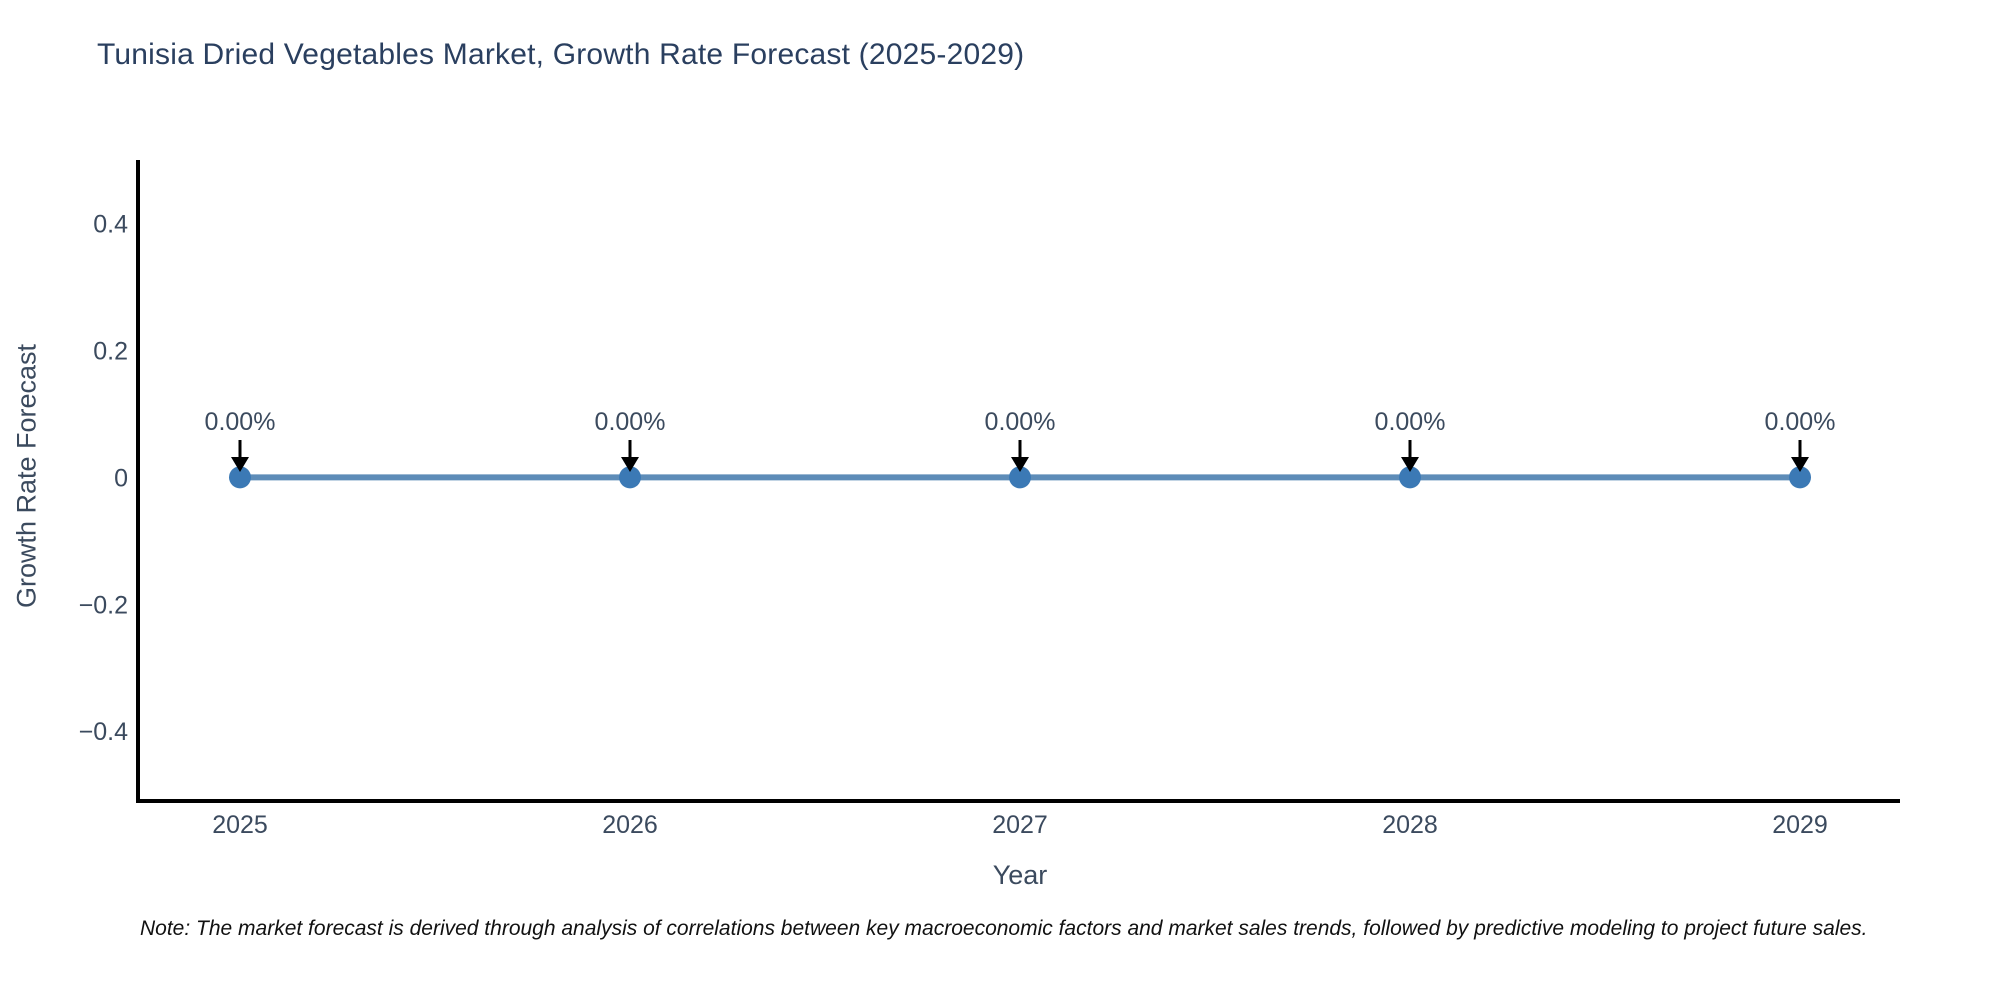  Describe the element at coordinates (110, 224) in the screenshot. I see `y-tick-label: 0.4` at that location.